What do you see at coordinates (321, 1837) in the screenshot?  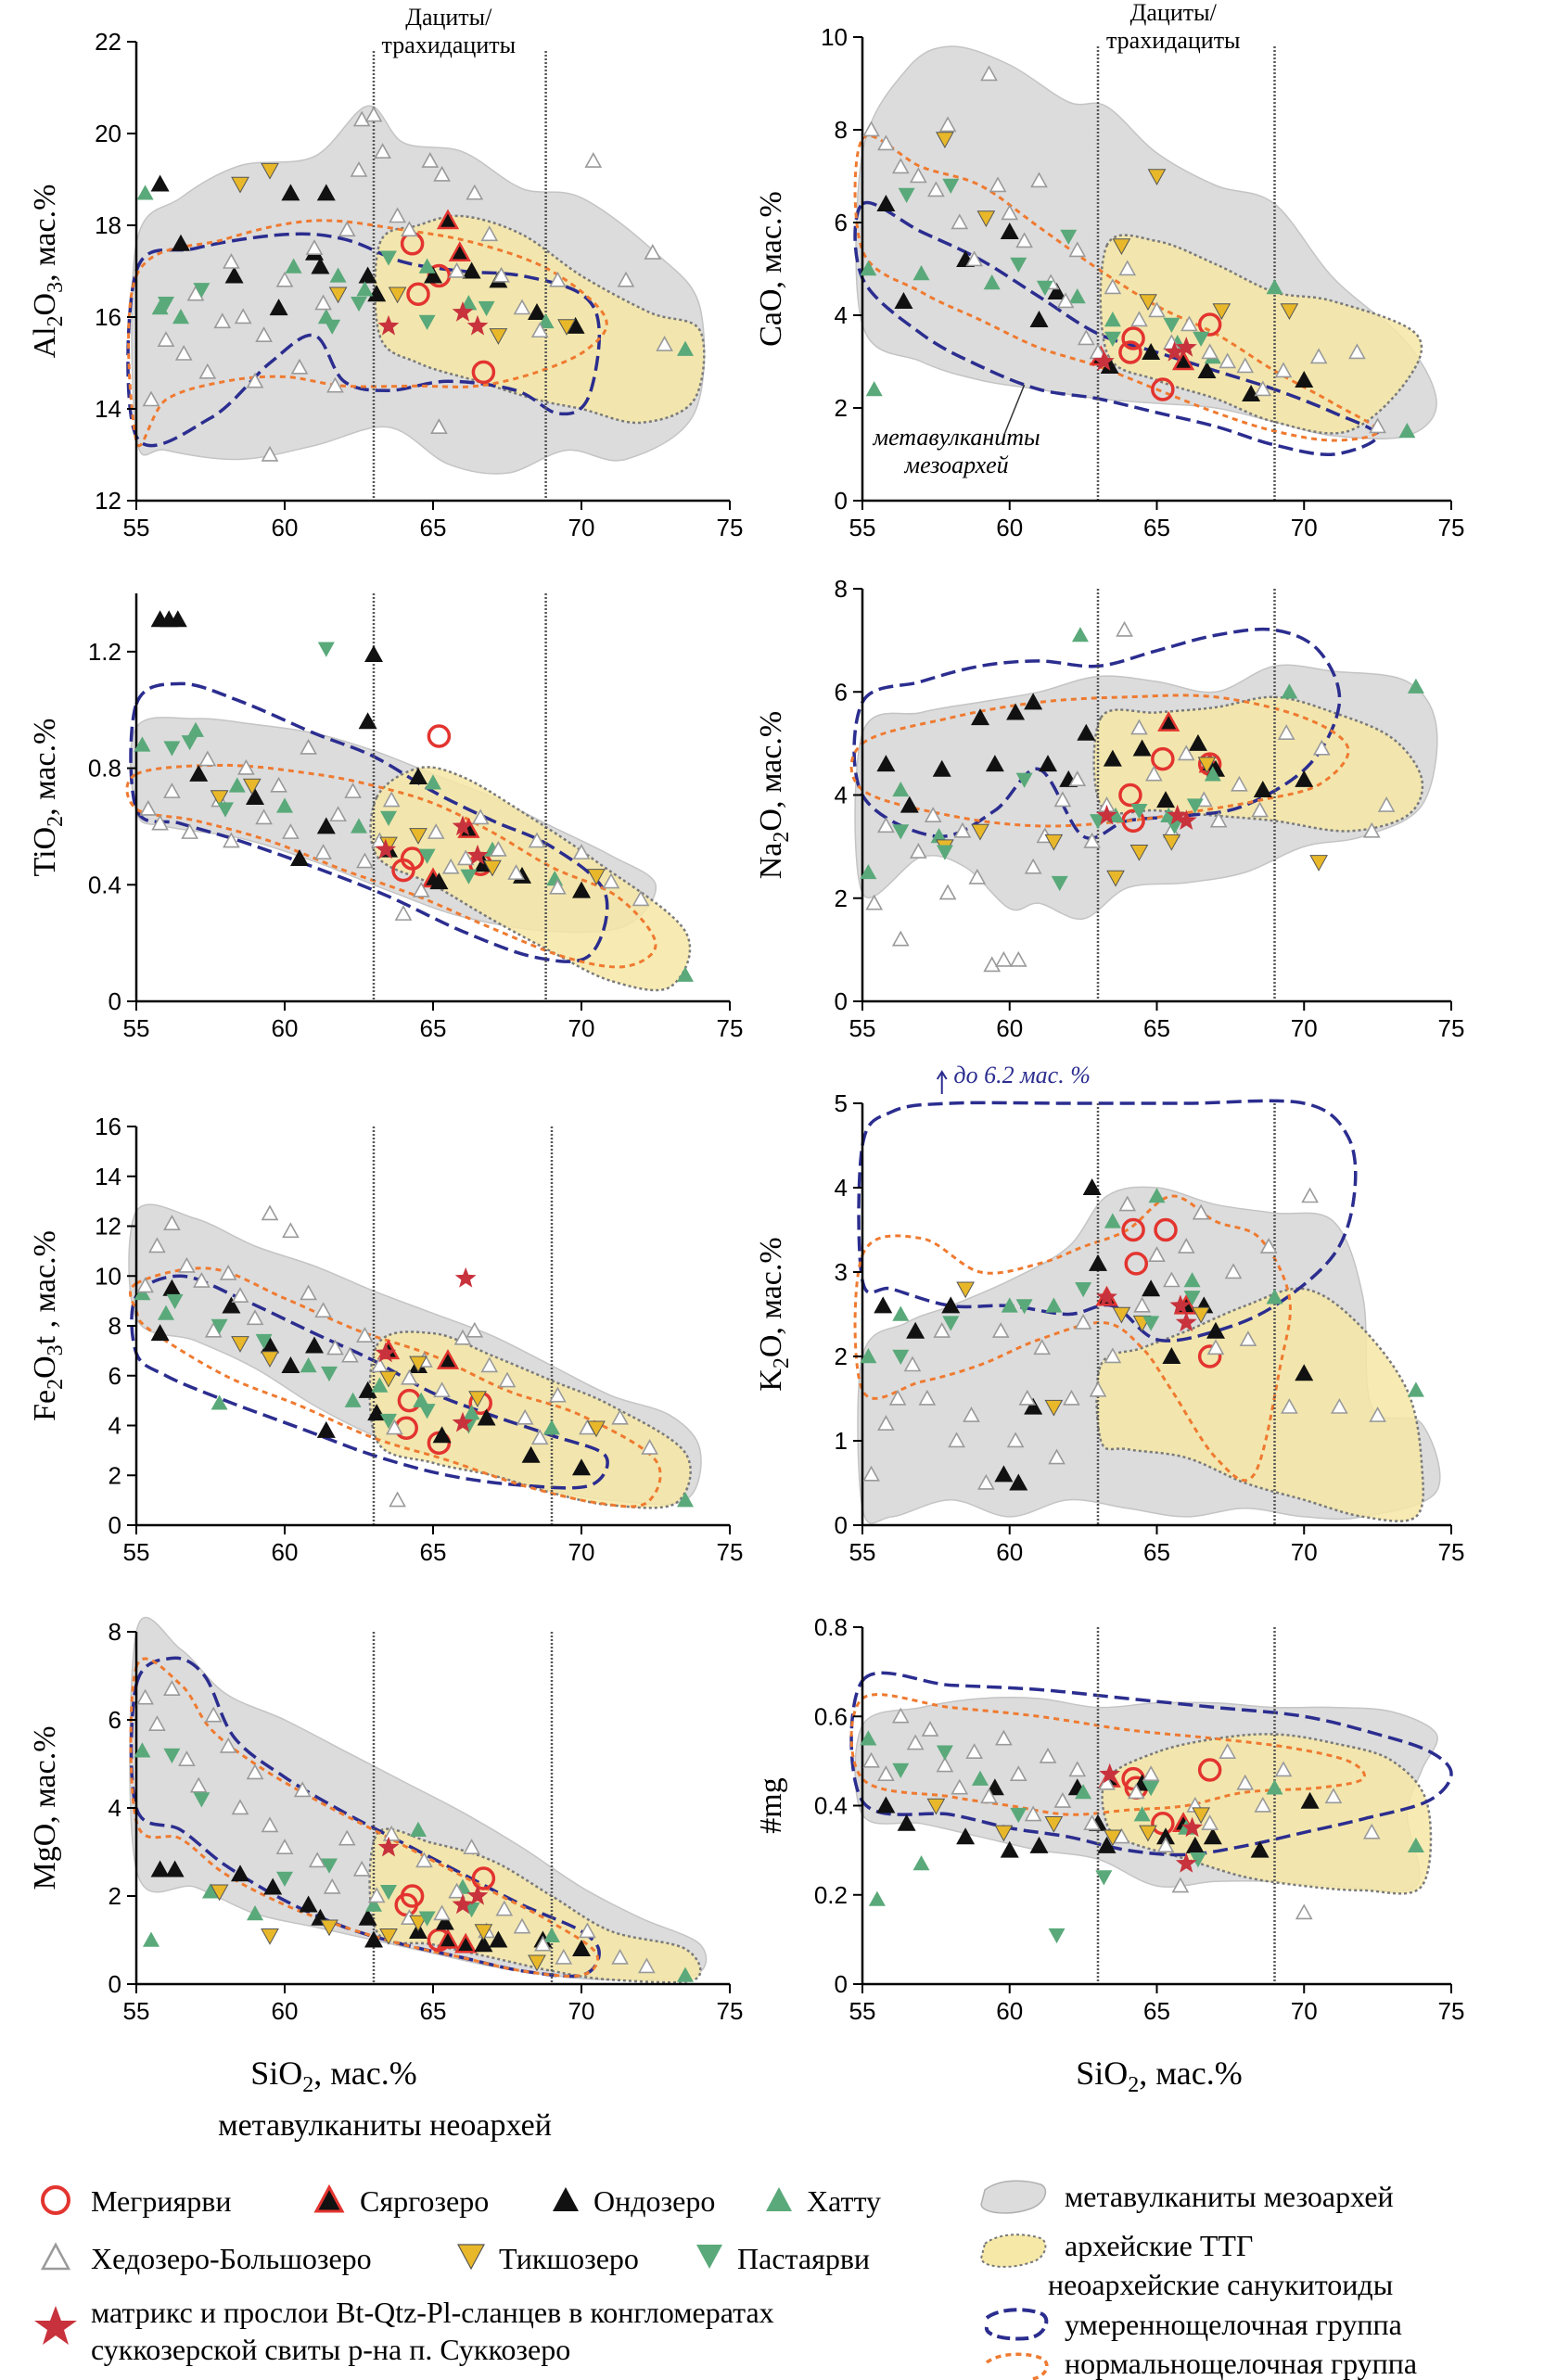 I see `series-Пастаярви` at bounding box center [321, 1837].